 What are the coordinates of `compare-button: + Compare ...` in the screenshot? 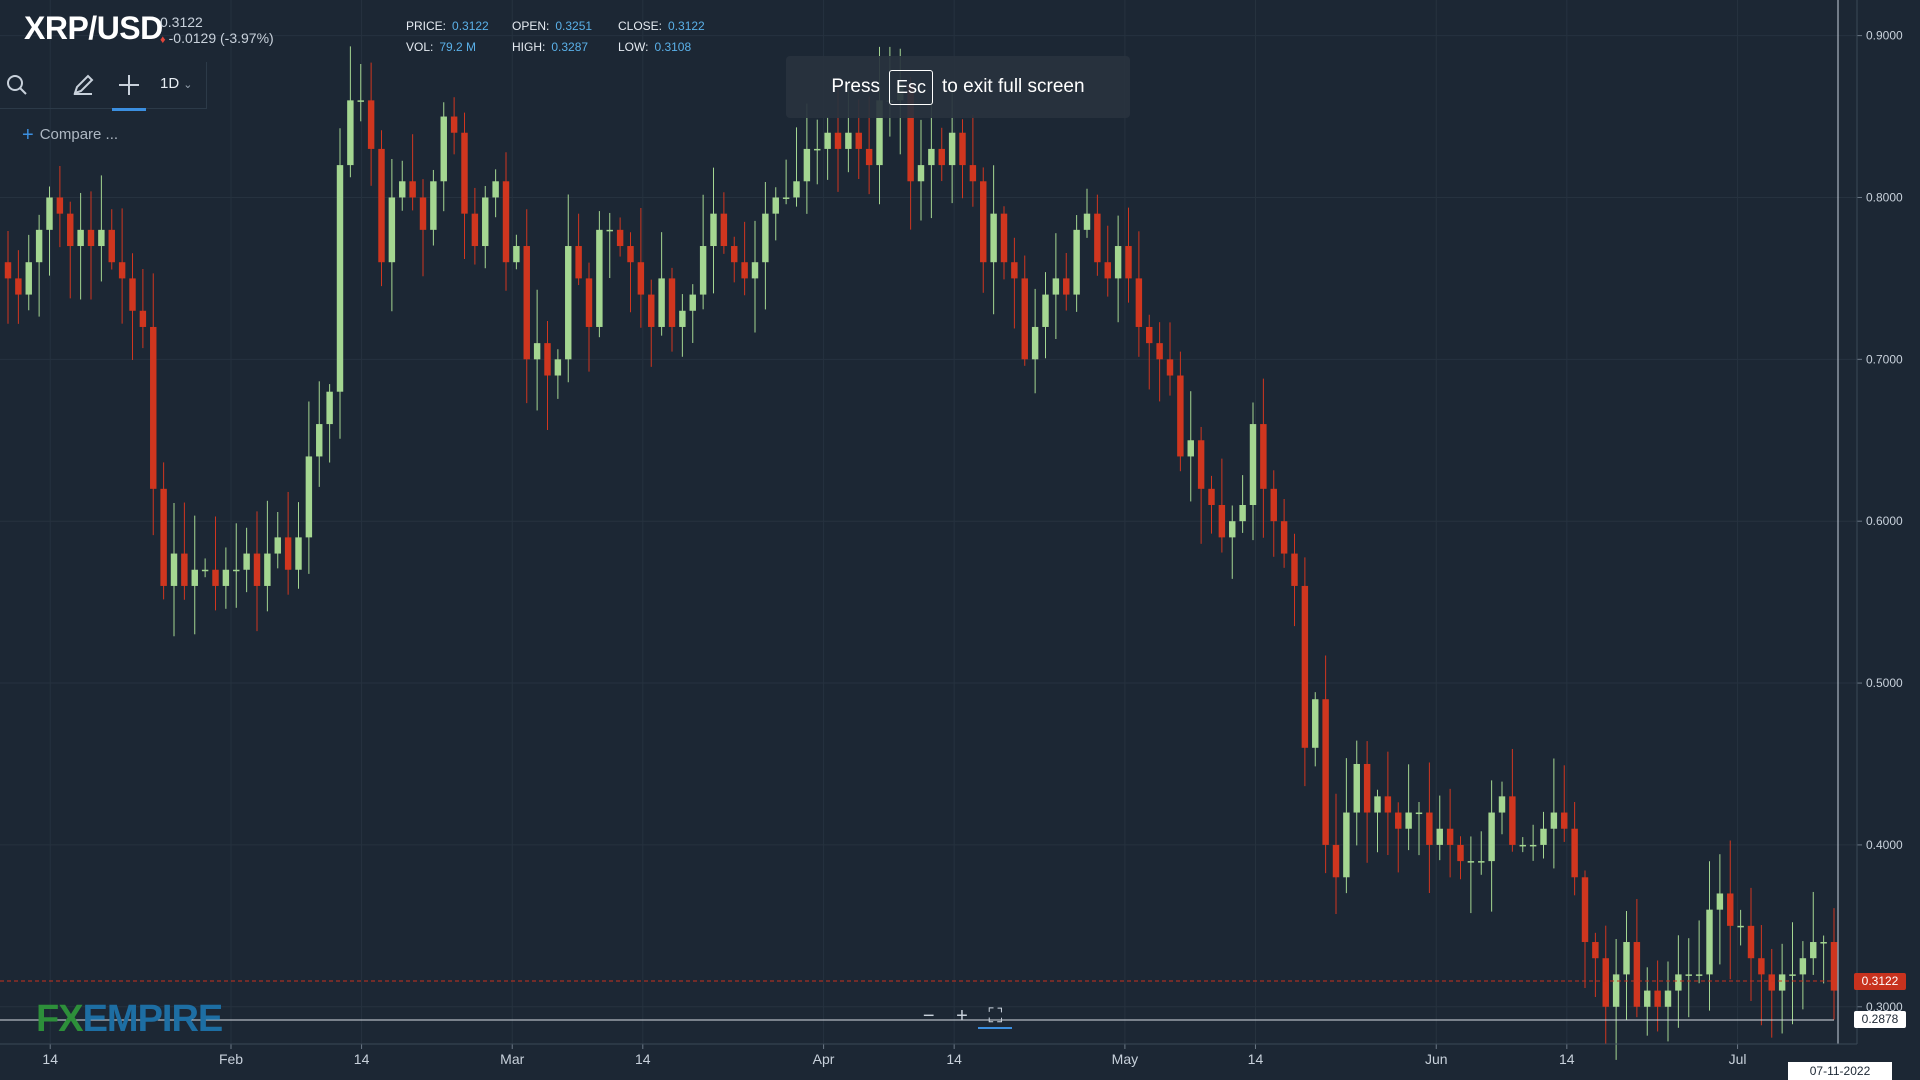 It's located at (70, 135).